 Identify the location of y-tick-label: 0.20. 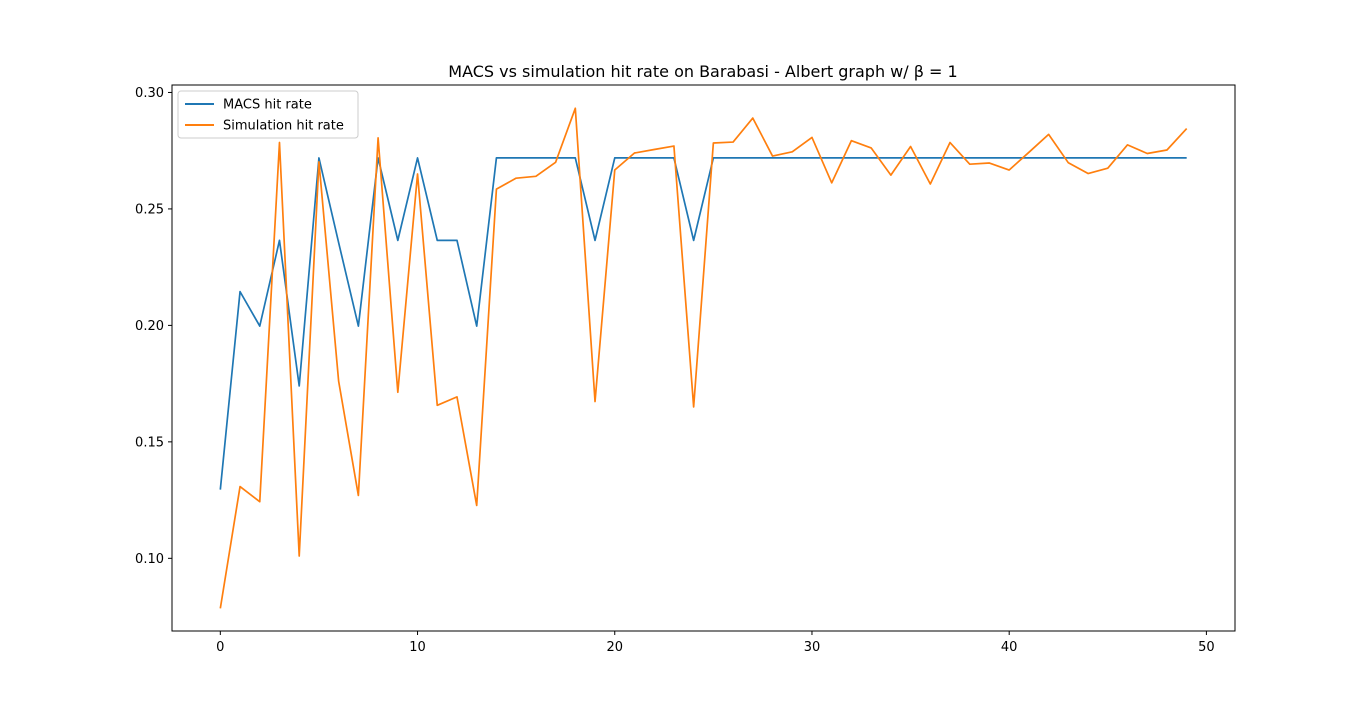
(149, 326).